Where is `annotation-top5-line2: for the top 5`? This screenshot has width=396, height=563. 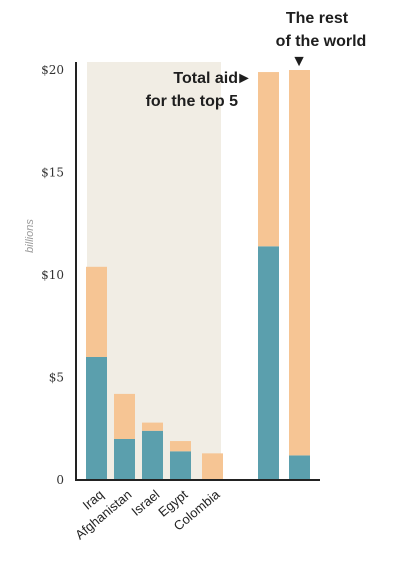 annotation-top5-line2: for the top 5 is located at coordinates (192, 101).